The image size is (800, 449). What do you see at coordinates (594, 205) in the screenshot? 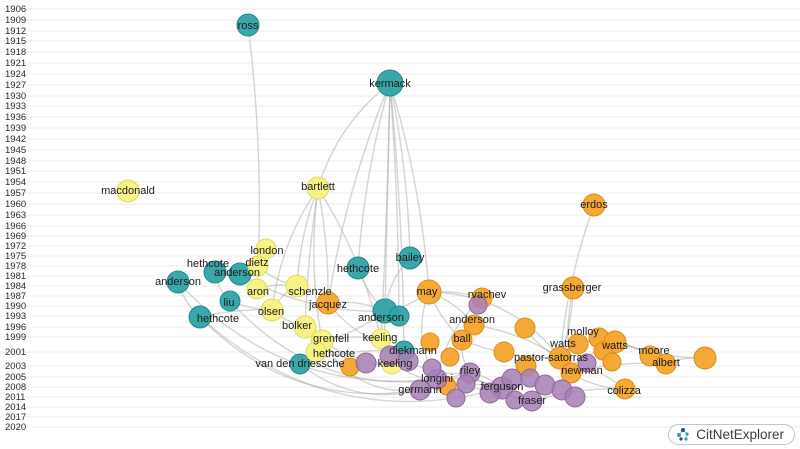
I see `node-erdos` at bounding box center [594, 205].